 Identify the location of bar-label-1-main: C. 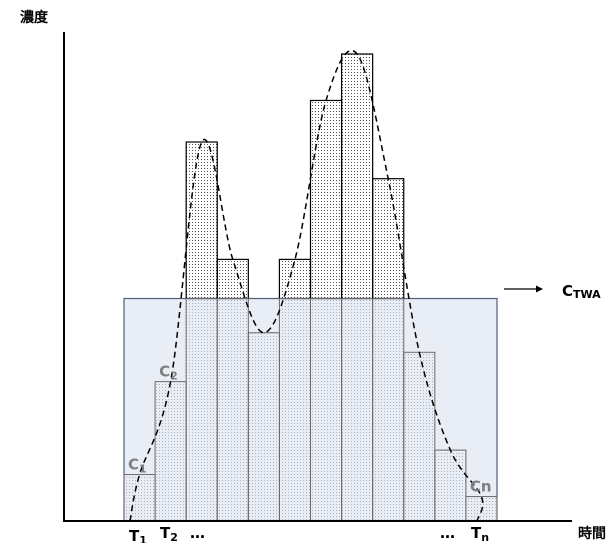
(133, 465).